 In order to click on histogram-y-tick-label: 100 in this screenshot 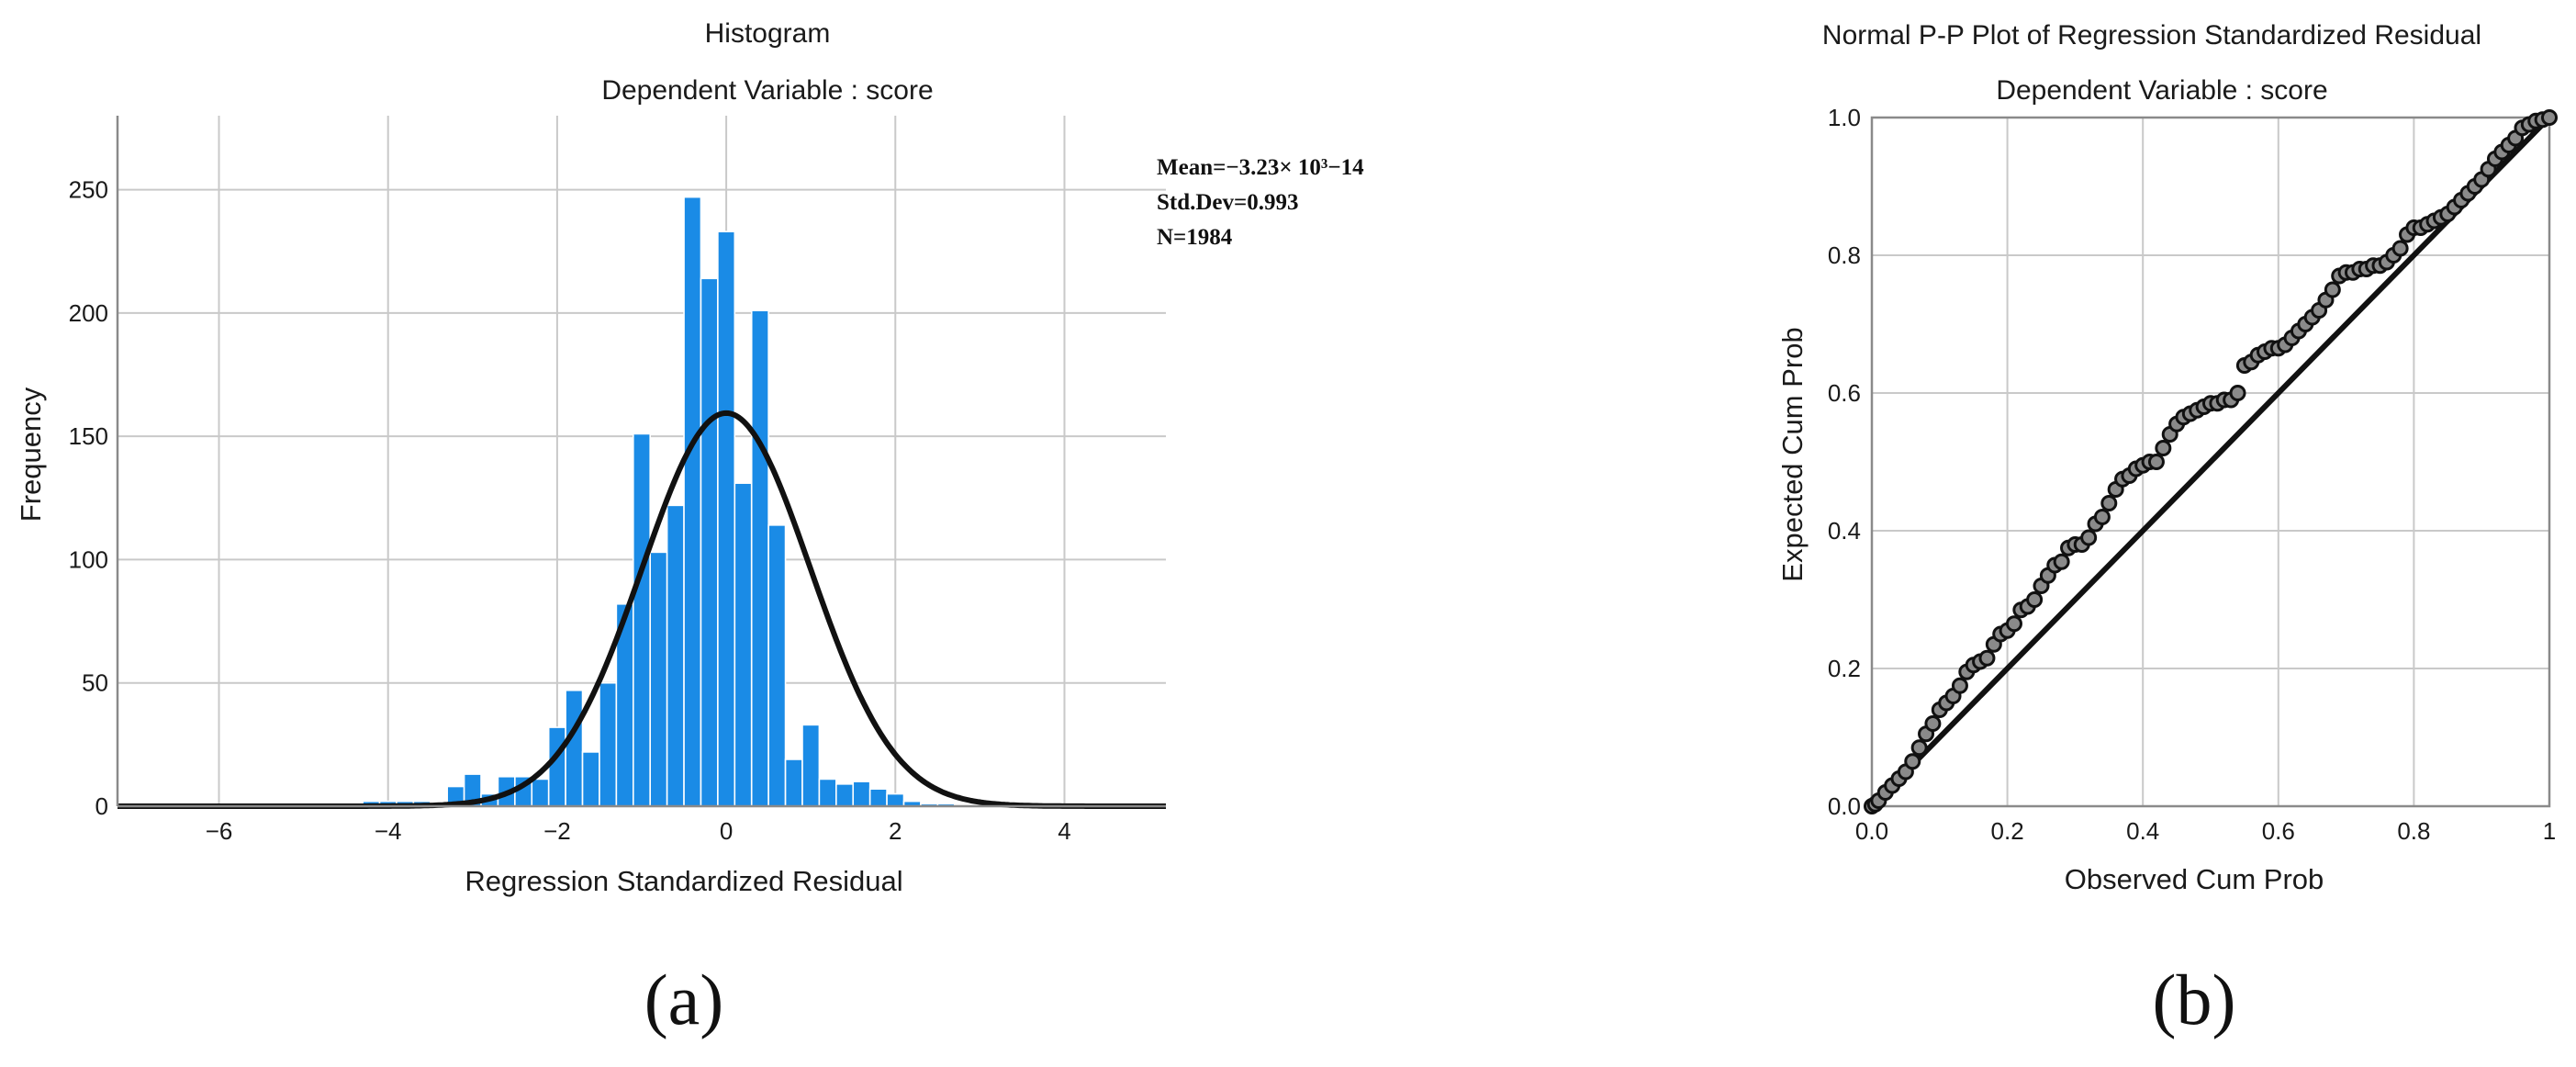, I will do `click(88, 559)`.